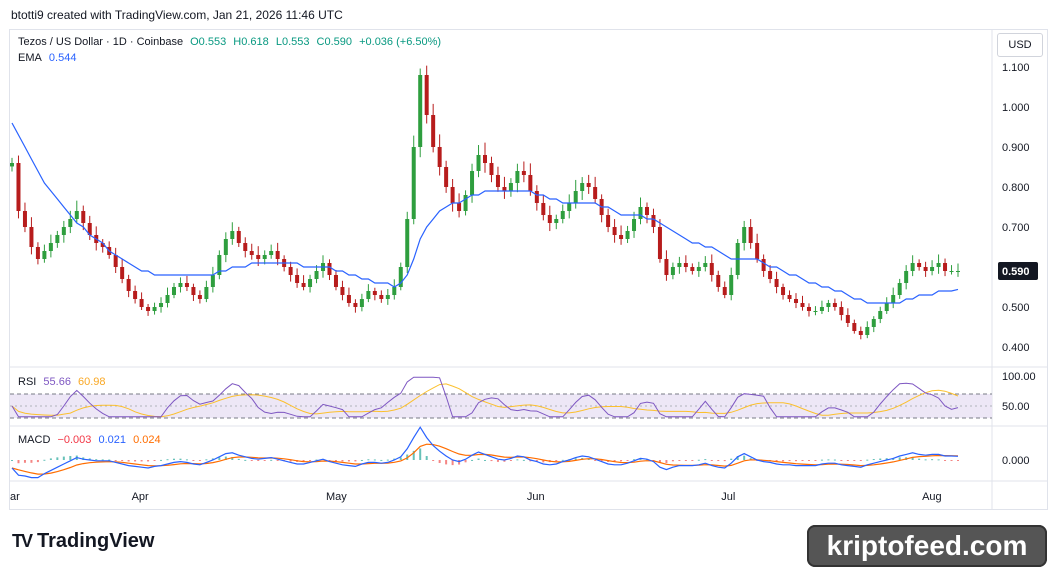 The width and height of the screenshot is (1057, 571). I want to click on currency-button: USD, so click(1020, 45).